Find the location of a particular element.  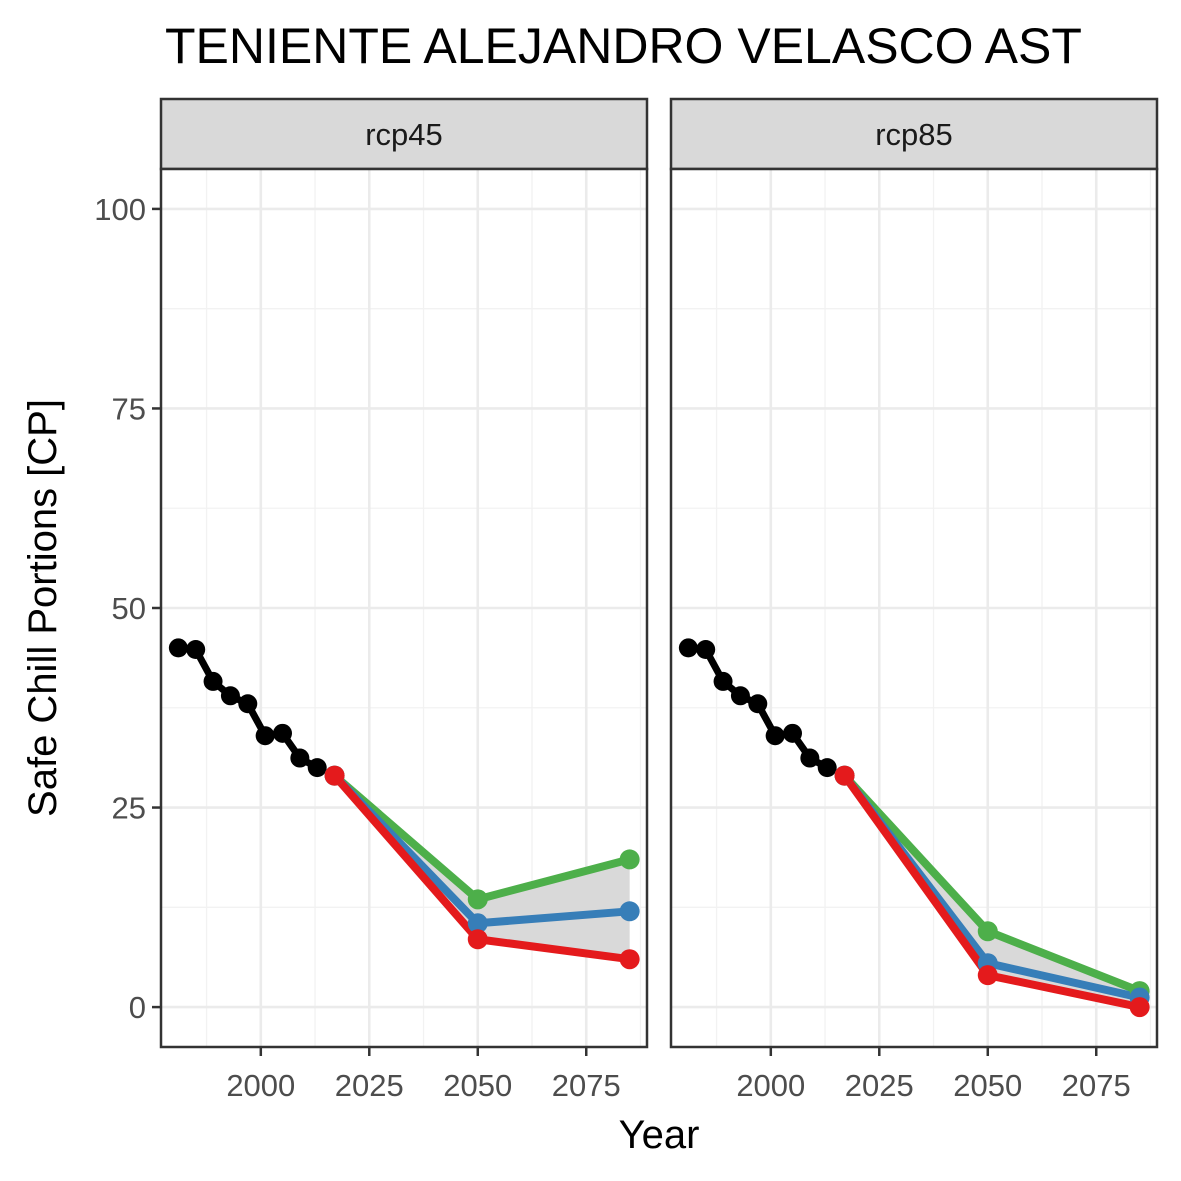

y-axis-title: Safe Chill Portions [CP] is located at coordinates (43, 608).